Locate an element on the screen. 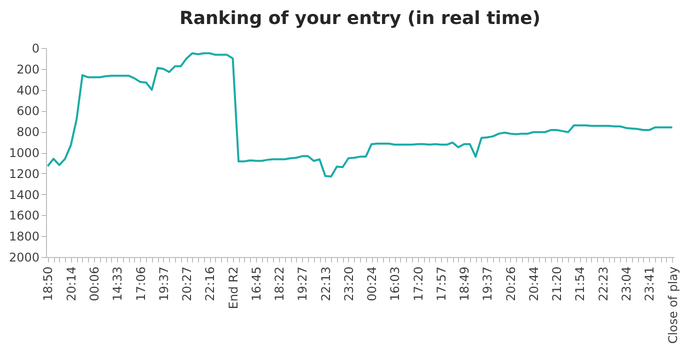 This screenshot has height=350, width=699. y-tick-label: 1800 is located at coordinates (24, 237).